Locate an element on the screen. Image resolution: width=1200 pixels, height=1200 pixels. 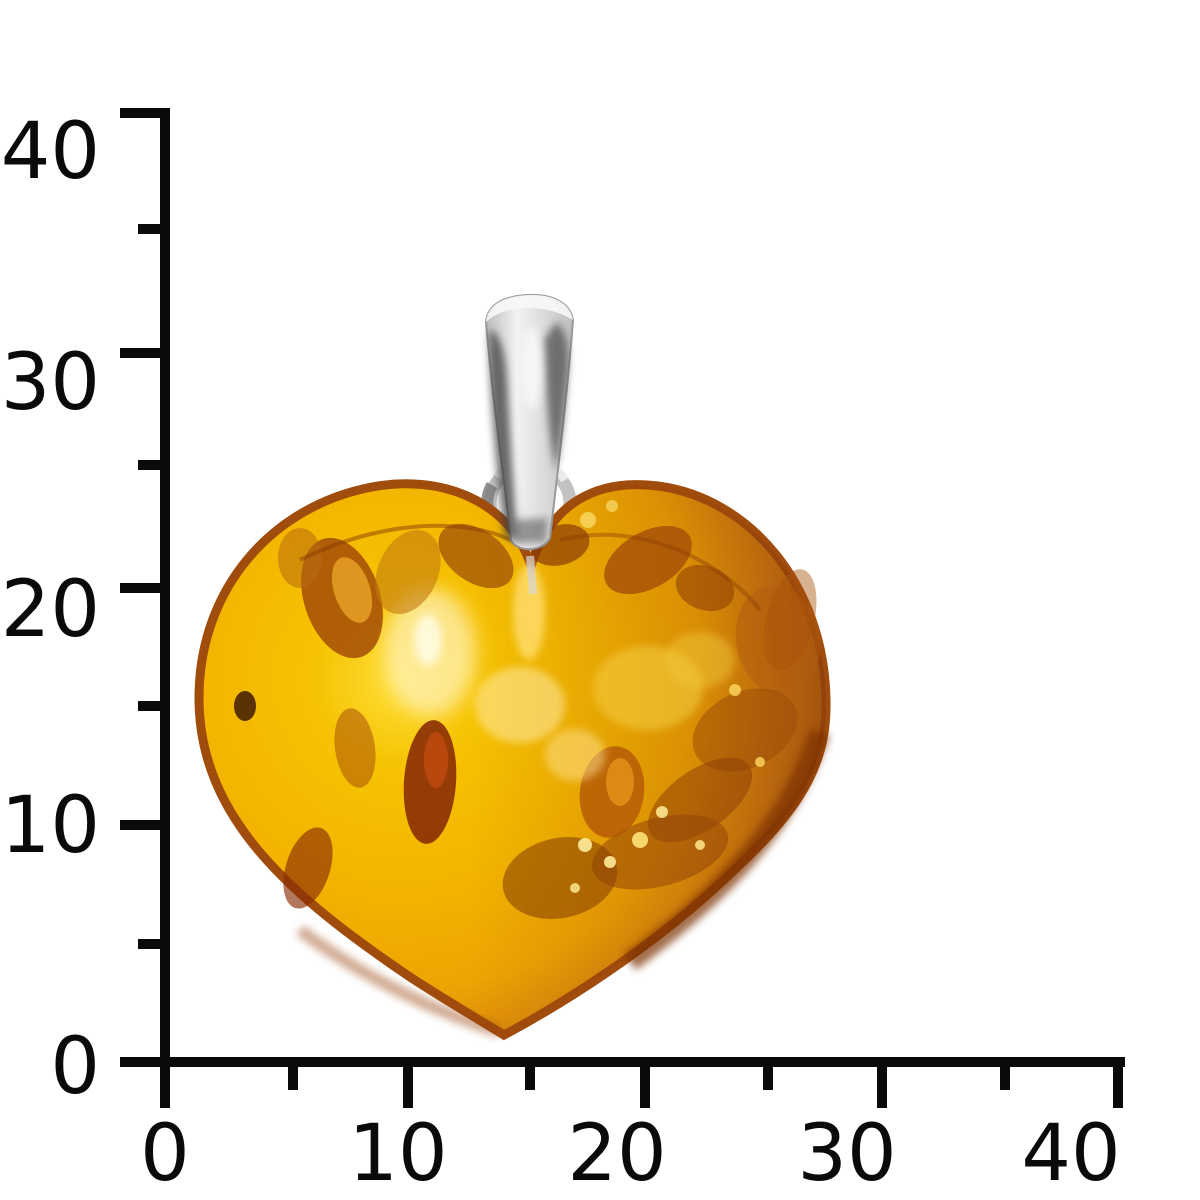
cleft-light-streak is located at coordinates (529, 612).